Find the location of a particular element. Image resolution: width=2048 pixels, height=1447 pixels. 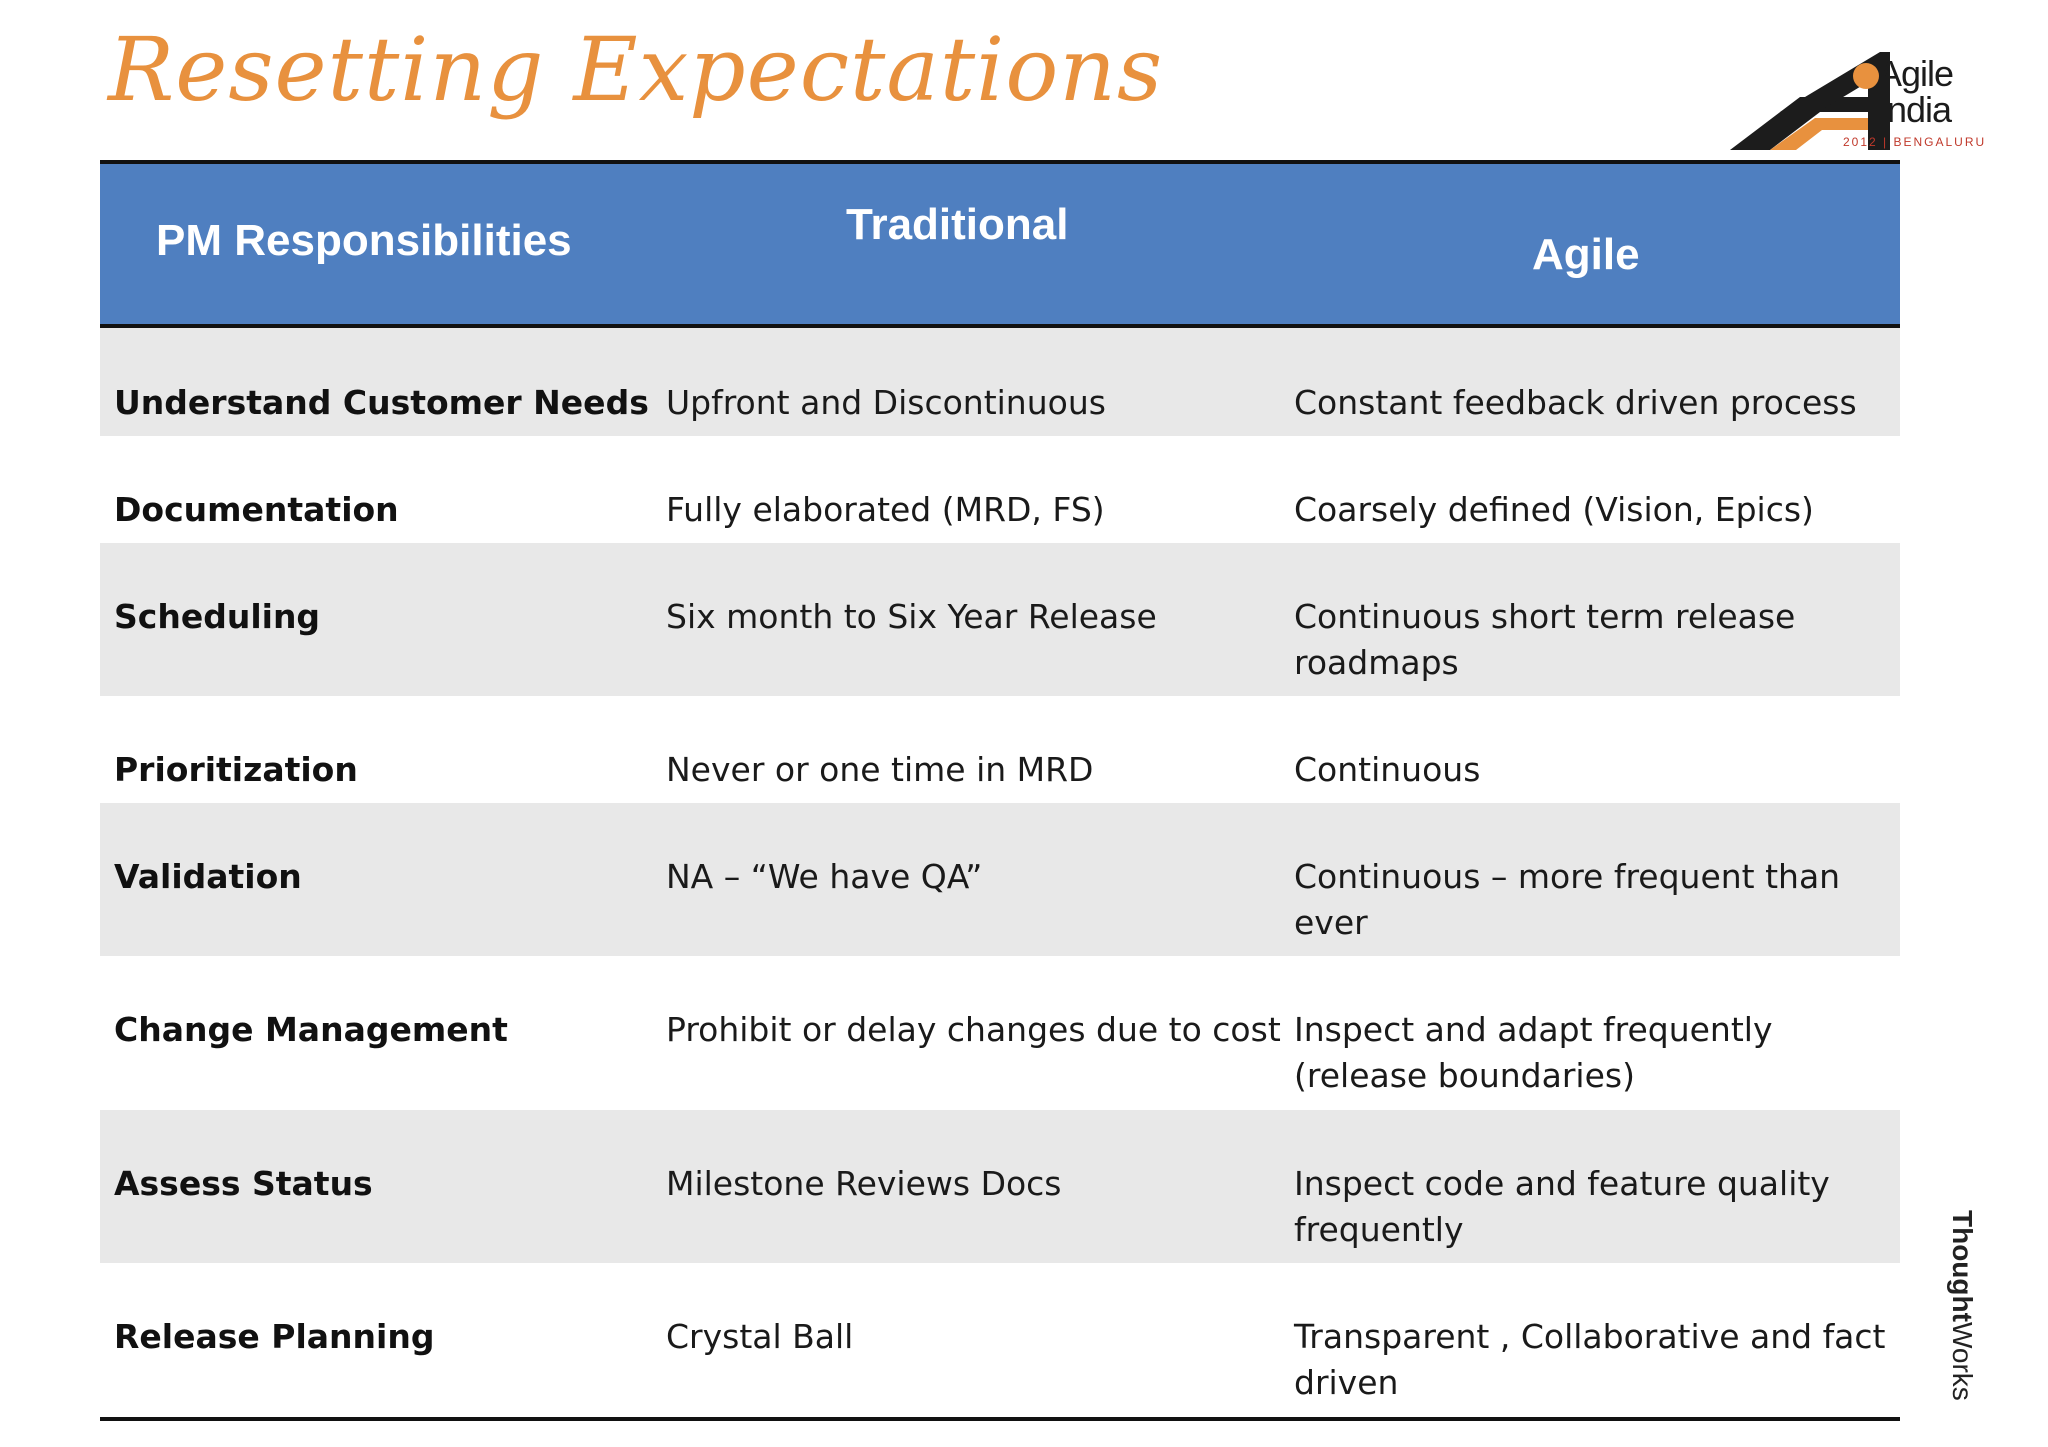

row-agile: Constant feedback driven process is located at coordinates (1575, 402).